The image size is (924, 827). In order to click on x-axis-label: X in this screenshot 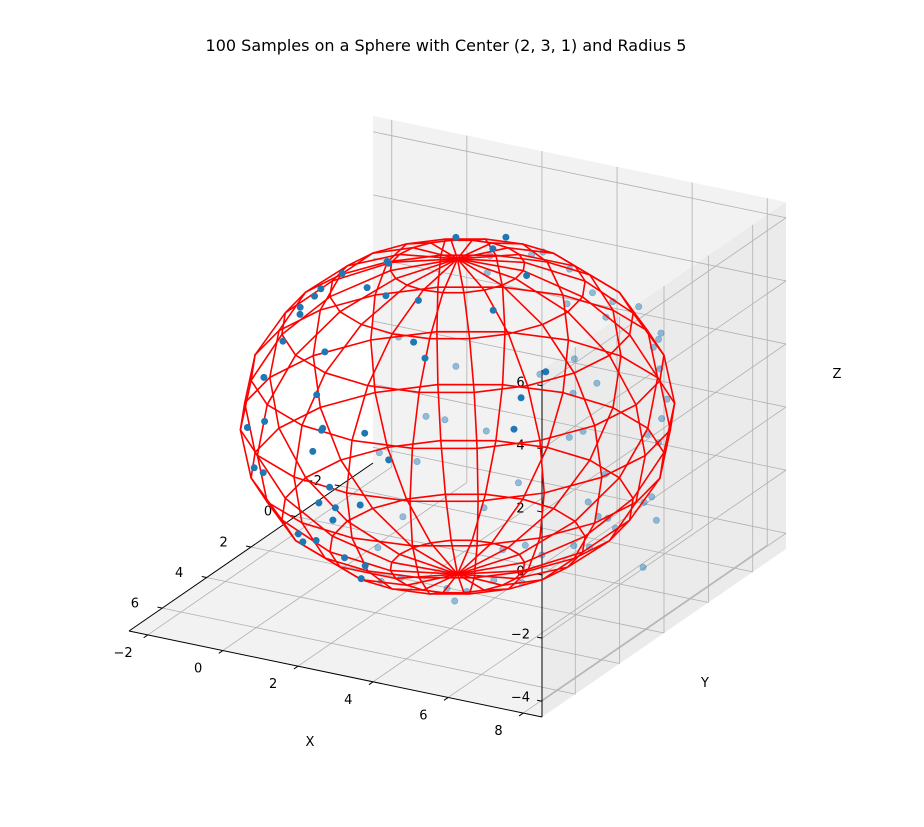, I will do `click(310, 742)`.